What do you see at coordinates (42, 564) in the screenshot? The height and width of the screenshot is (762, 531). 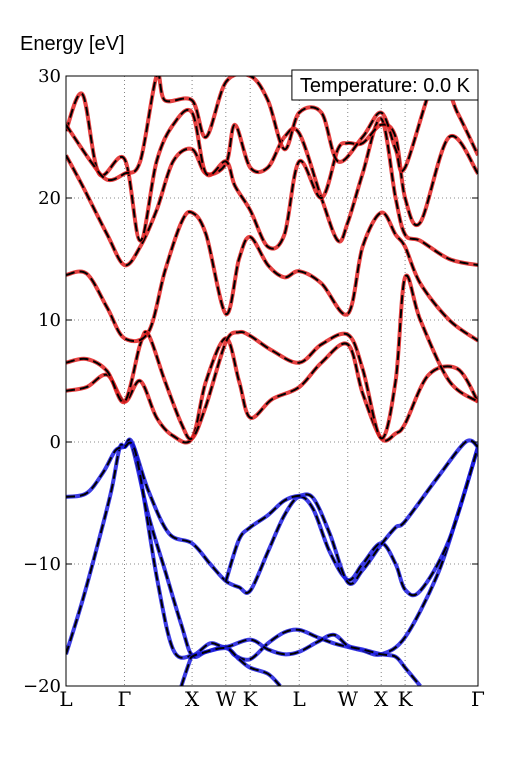 I see `y-tick-label: −10` at bounding box center [42, 564].